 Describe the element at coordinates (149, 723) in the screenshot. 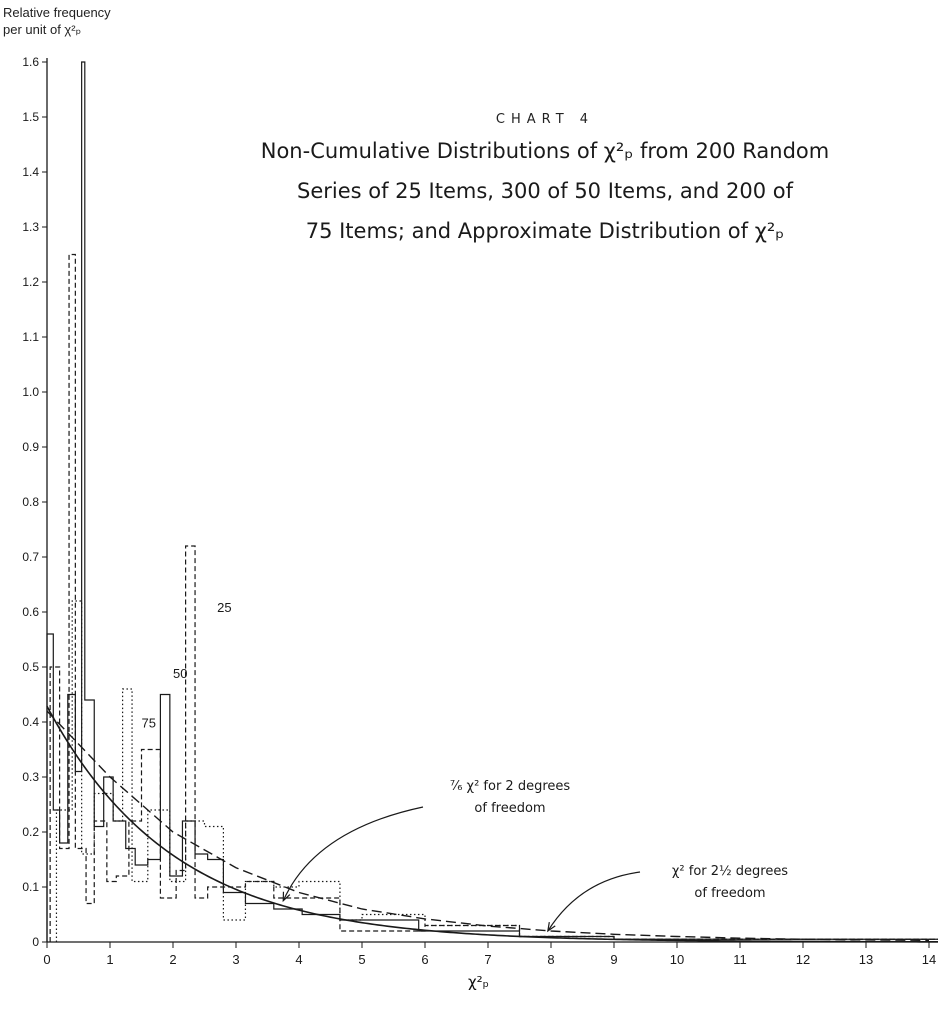

I see `series-label-75: 75` at that location.